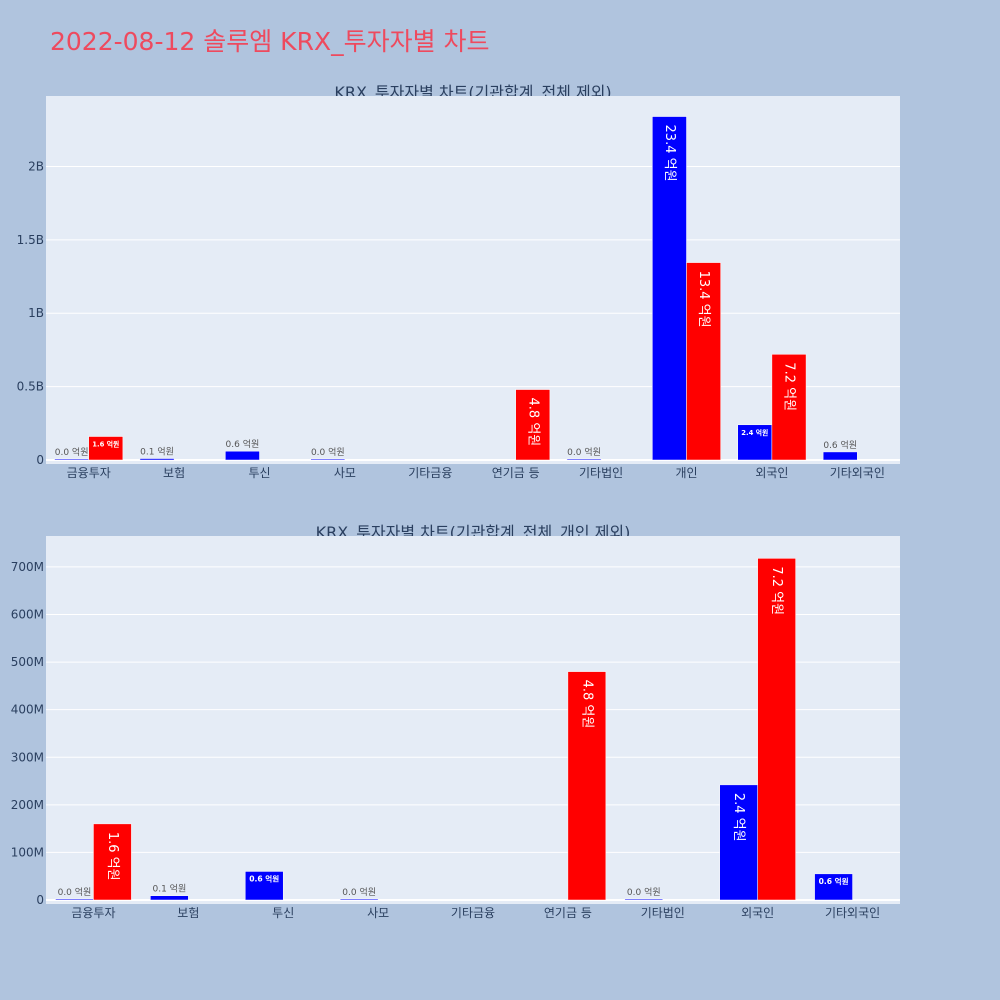  Describe the element at coordinates (27, 615) in the screenshot. I see `y-tick-label: 600M` at that location.